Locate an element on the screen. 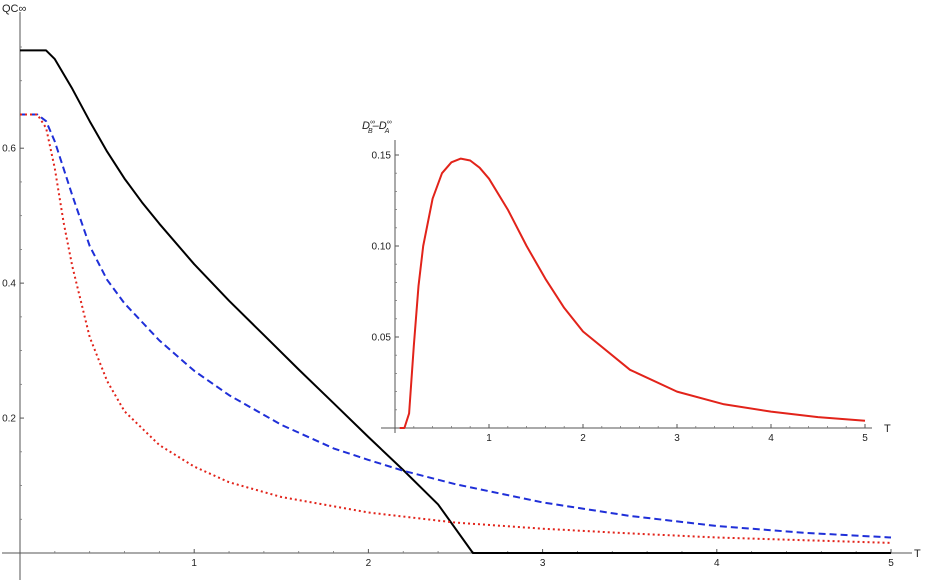 Image resolution: width=926 pixels, height=588 pixels. main-y-tick-label: 0.4 is located at coordinates (9, 284).